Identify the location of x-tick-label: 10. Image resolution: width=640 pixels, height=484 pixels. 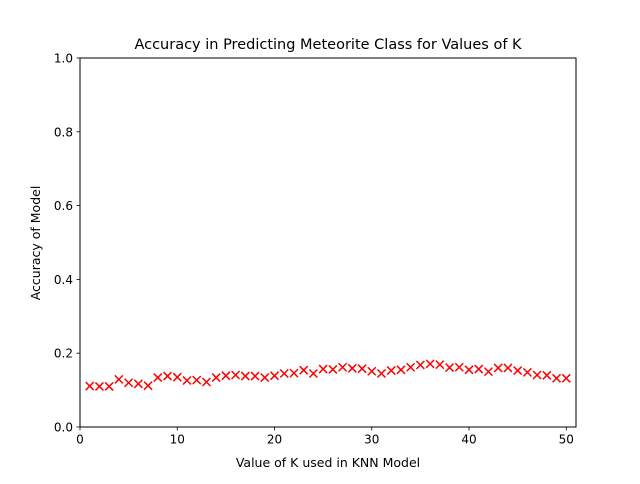
(177, 440).